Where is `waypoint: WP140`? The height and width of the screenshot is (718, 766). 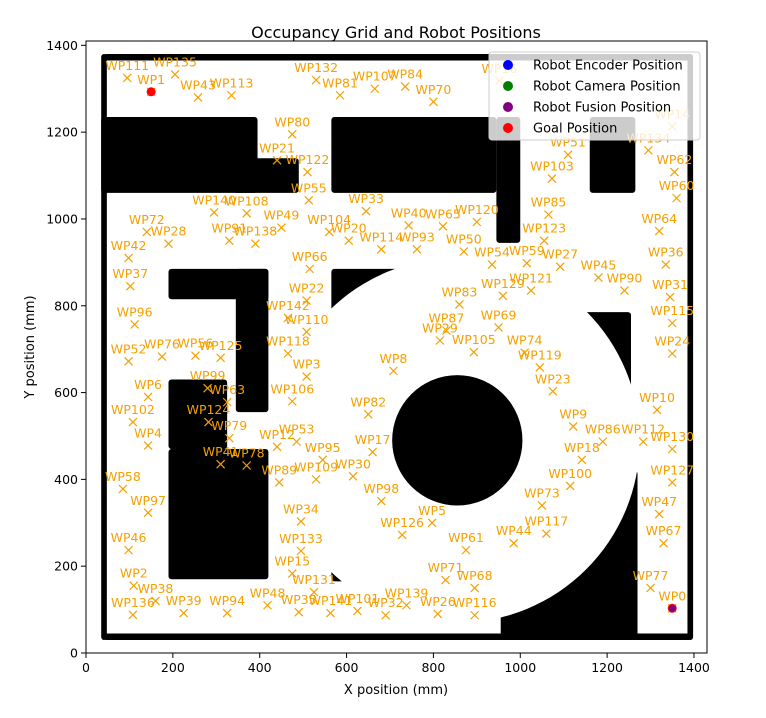
waypoint: WP140 is located at coordinates (214, 204).